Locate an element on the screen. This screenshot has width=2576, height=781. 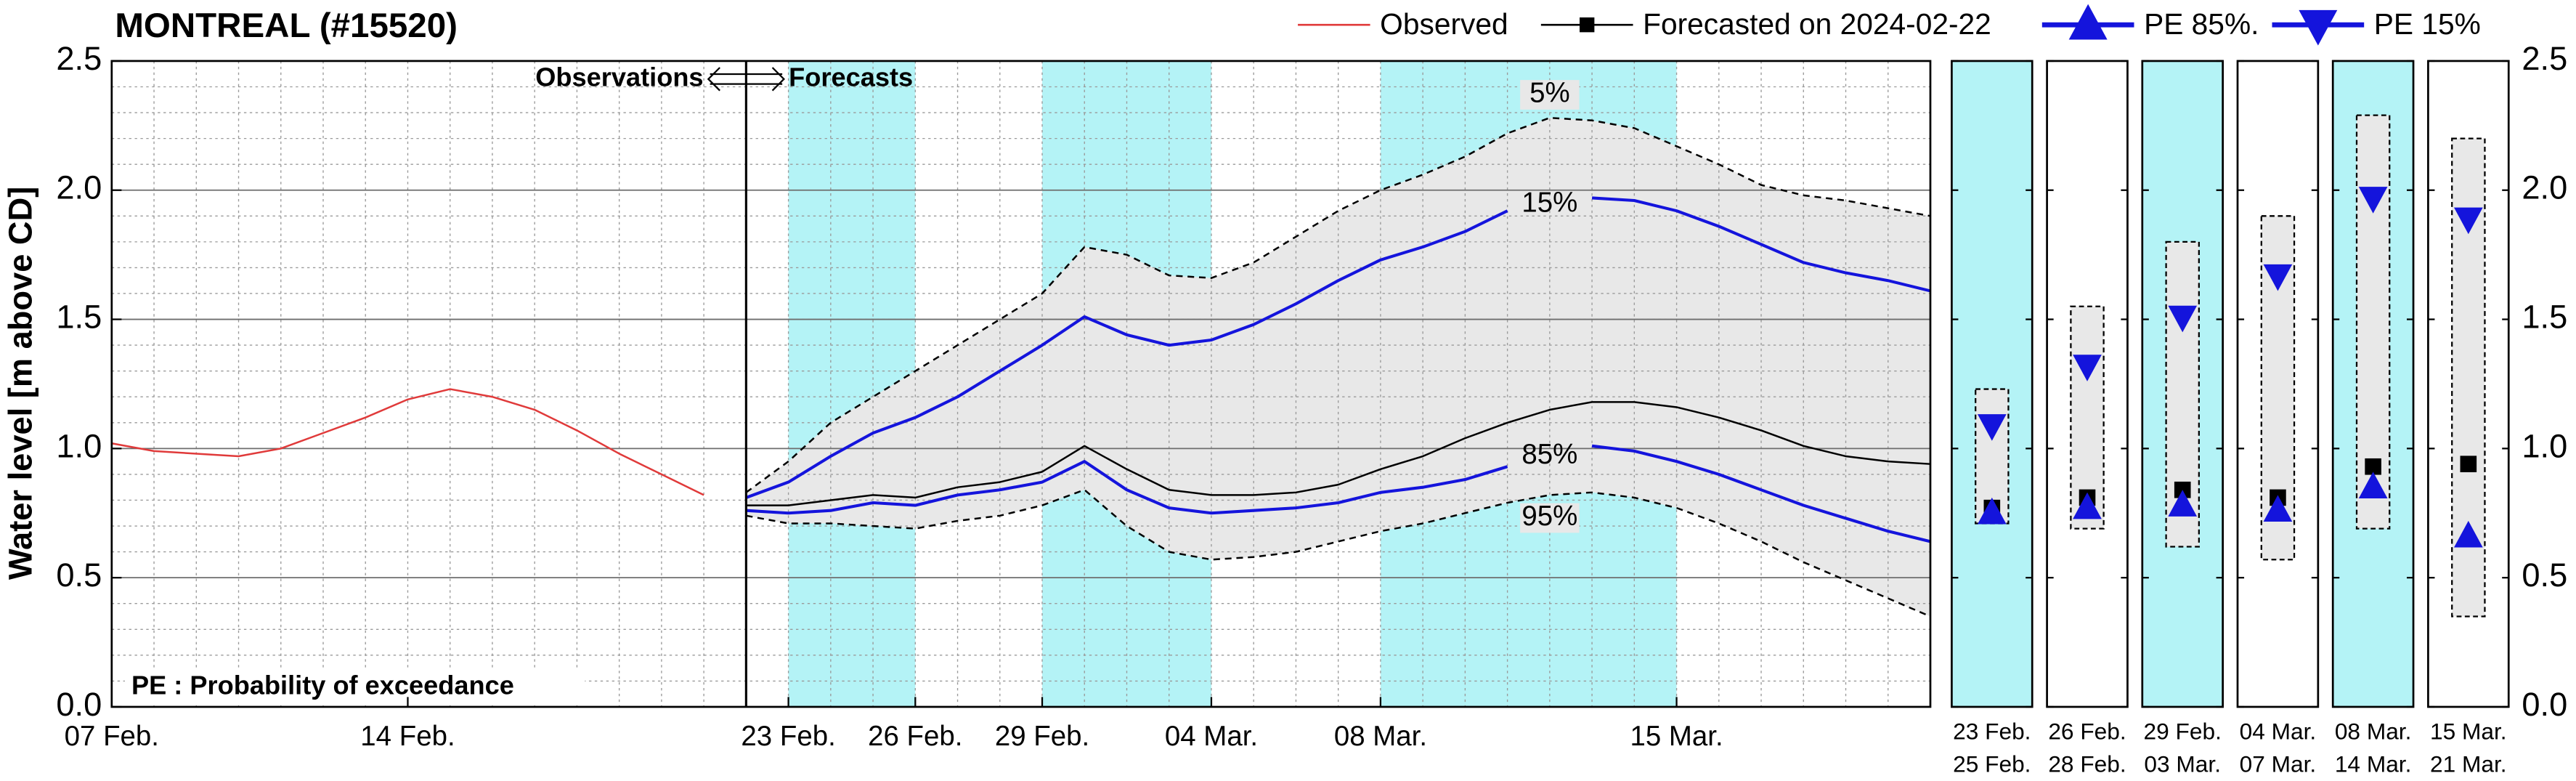
annotation: Forecasts is located at coordinates (851, 77).